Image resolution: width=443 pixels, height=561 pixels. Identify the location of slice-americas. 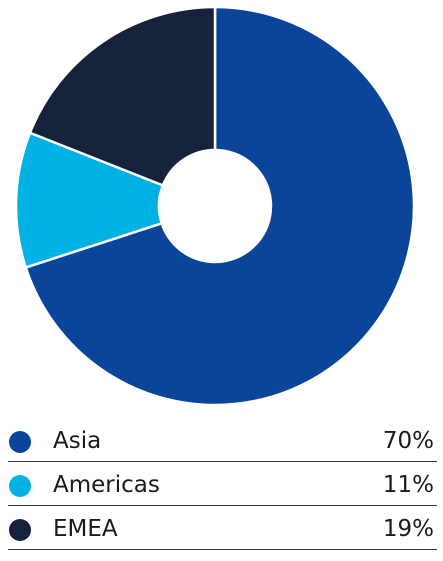
(89, 200).